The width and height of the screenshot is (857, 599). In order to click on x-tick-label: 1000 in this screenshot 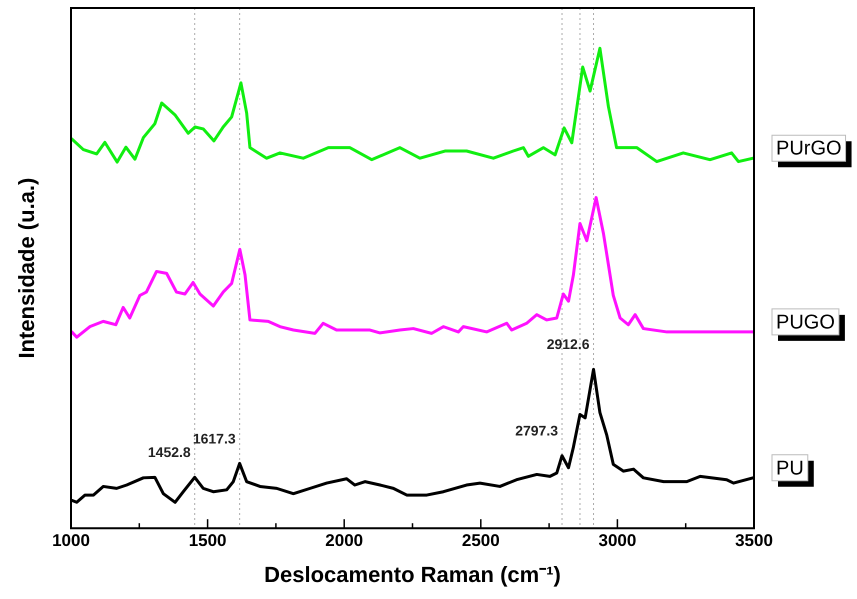, I will do `click(71, 540)`.